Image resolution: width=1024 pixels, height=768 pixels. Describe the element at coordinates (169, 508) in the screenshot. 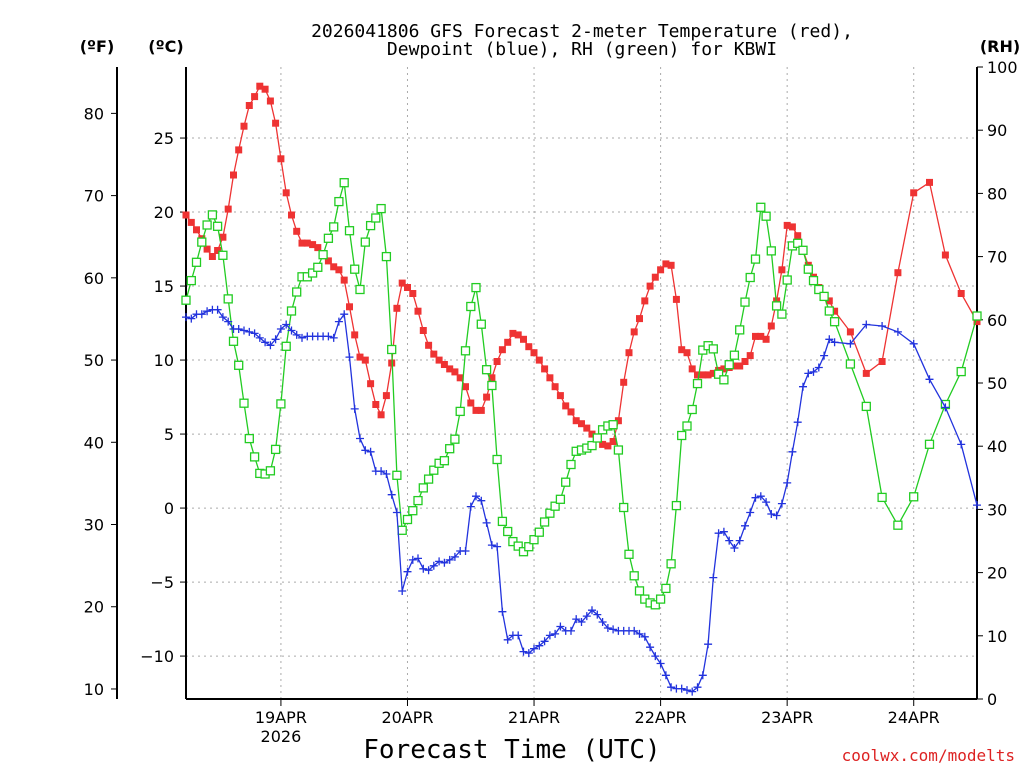

I see `celsius-tick-label: 0` at that location.